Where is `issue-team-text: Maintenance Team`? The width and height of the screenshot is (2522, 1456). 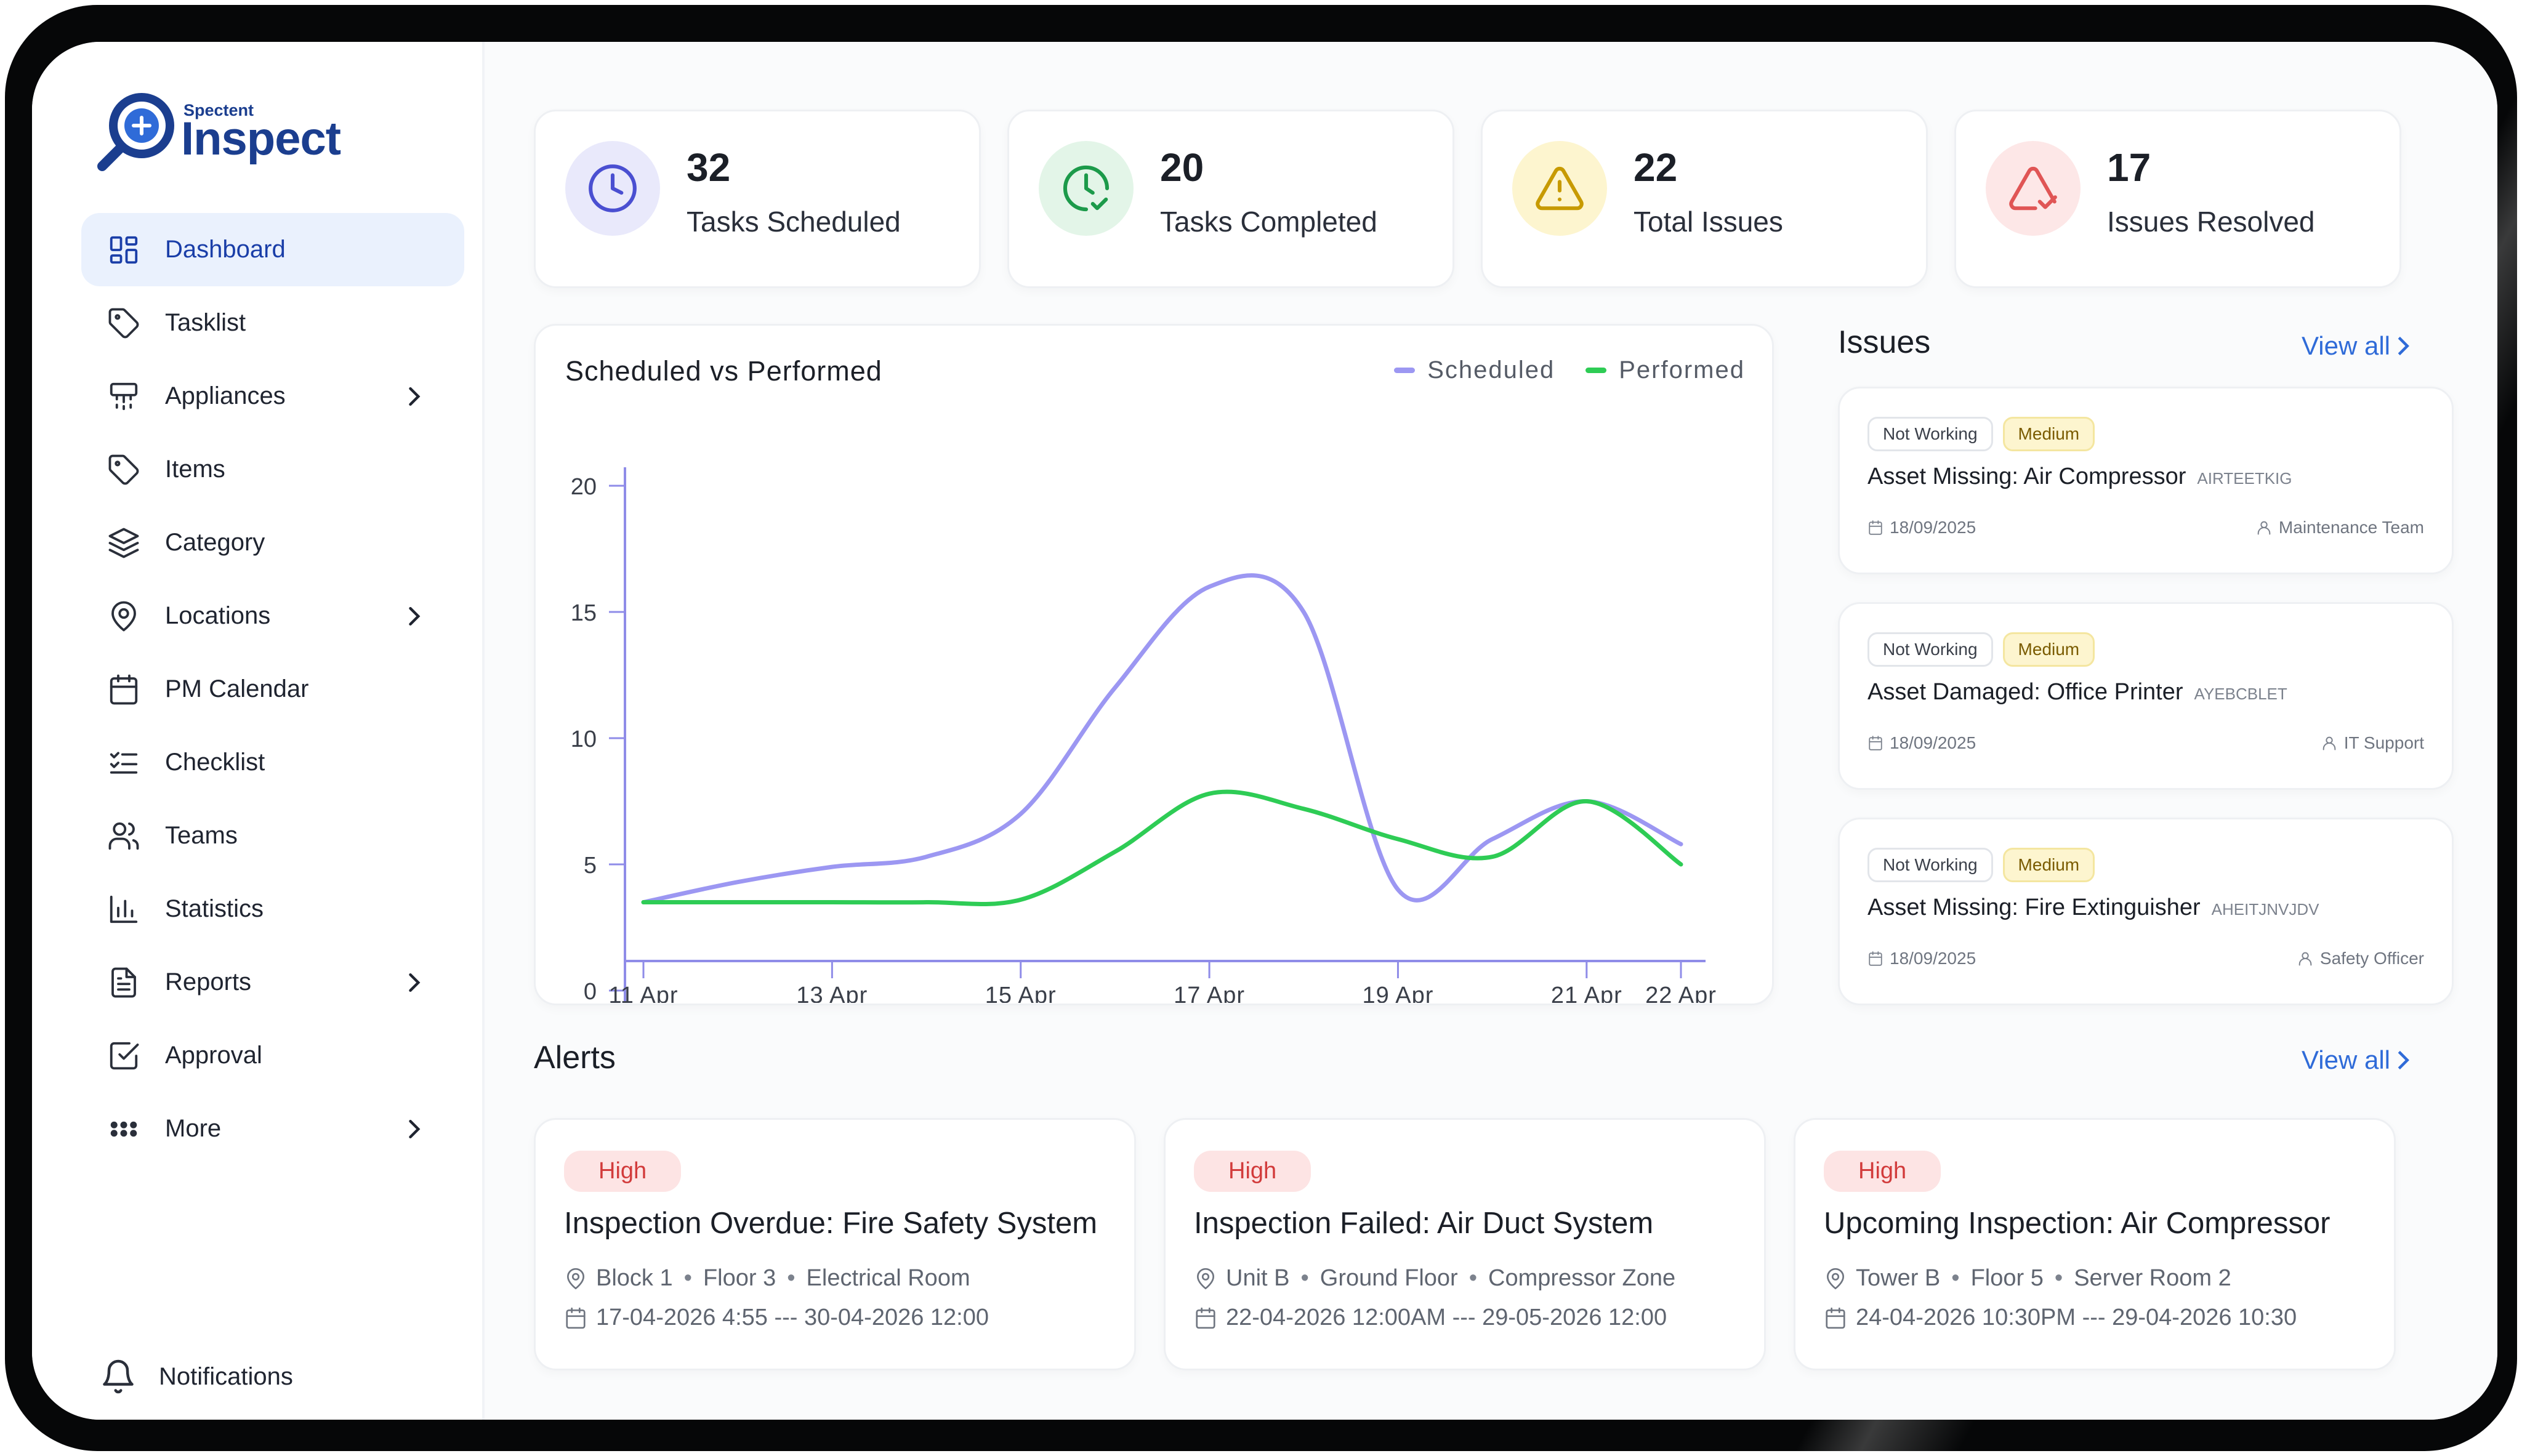 issue-team-text: Maintenance Team is located at coordinates (2351, 527).